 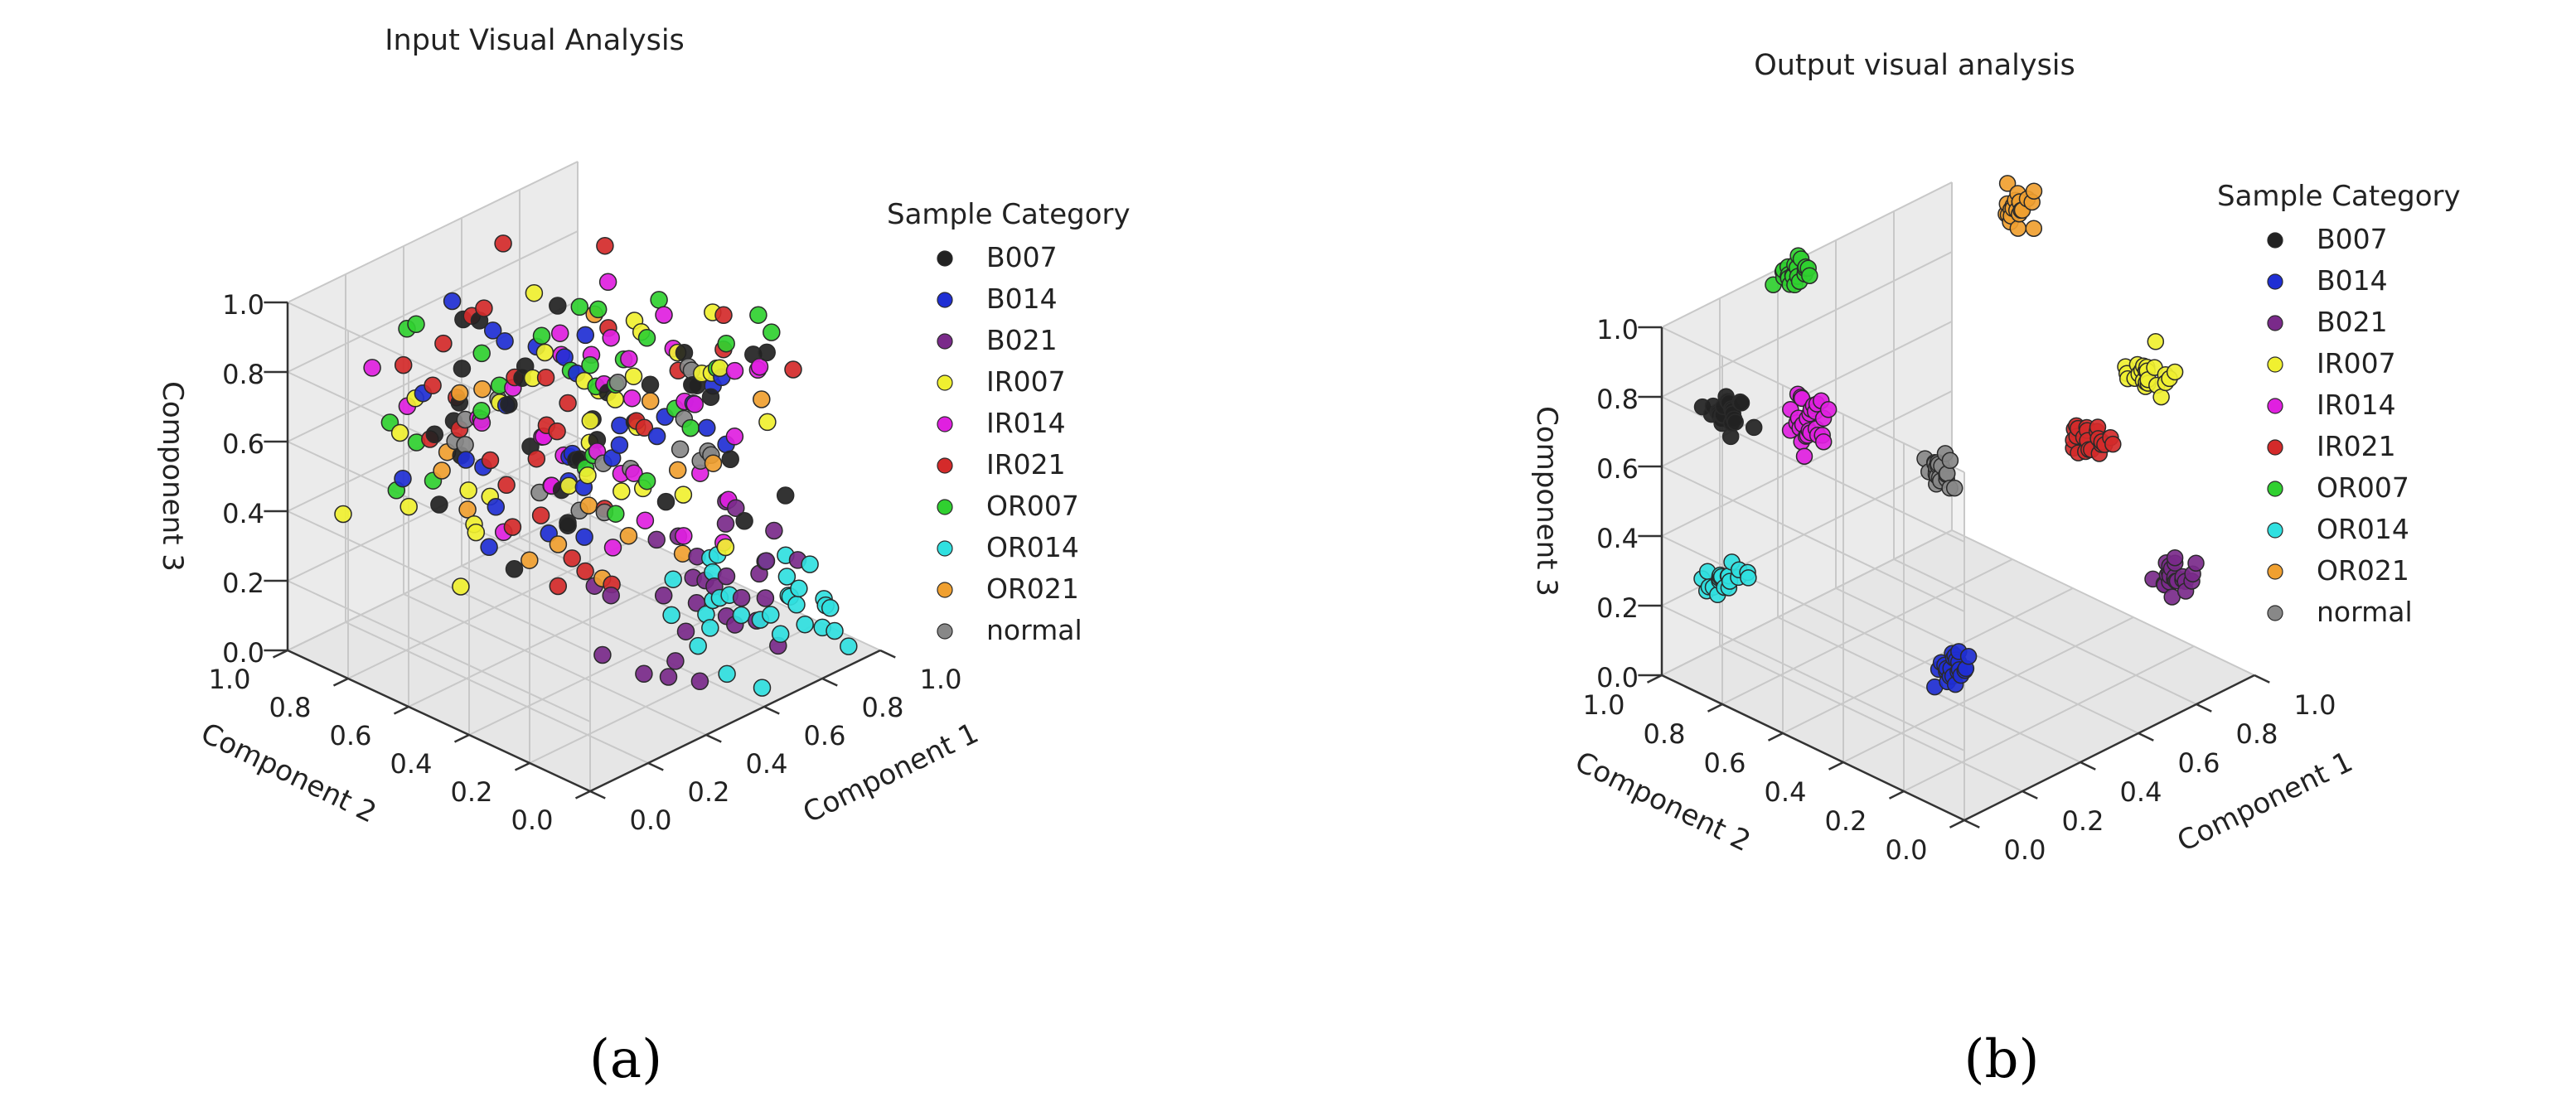 What do you see at coordinates (2365, 612) in the screenshot?
I see `legend-label-normal: normal` at bounding box center [2365, 612].